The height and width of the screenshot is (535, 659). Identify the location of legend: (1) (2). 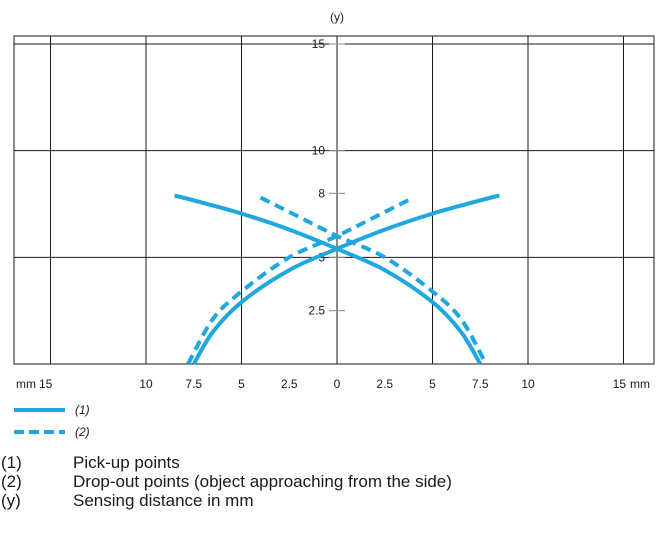
(52, 421).